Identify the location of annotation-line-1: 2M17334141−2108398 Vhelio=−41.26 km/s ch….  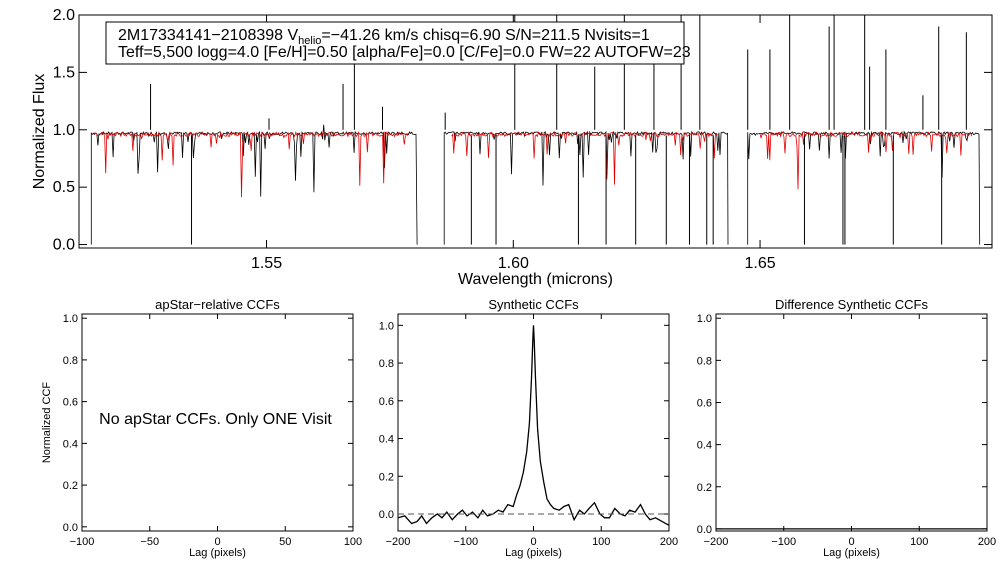
(384, 37).